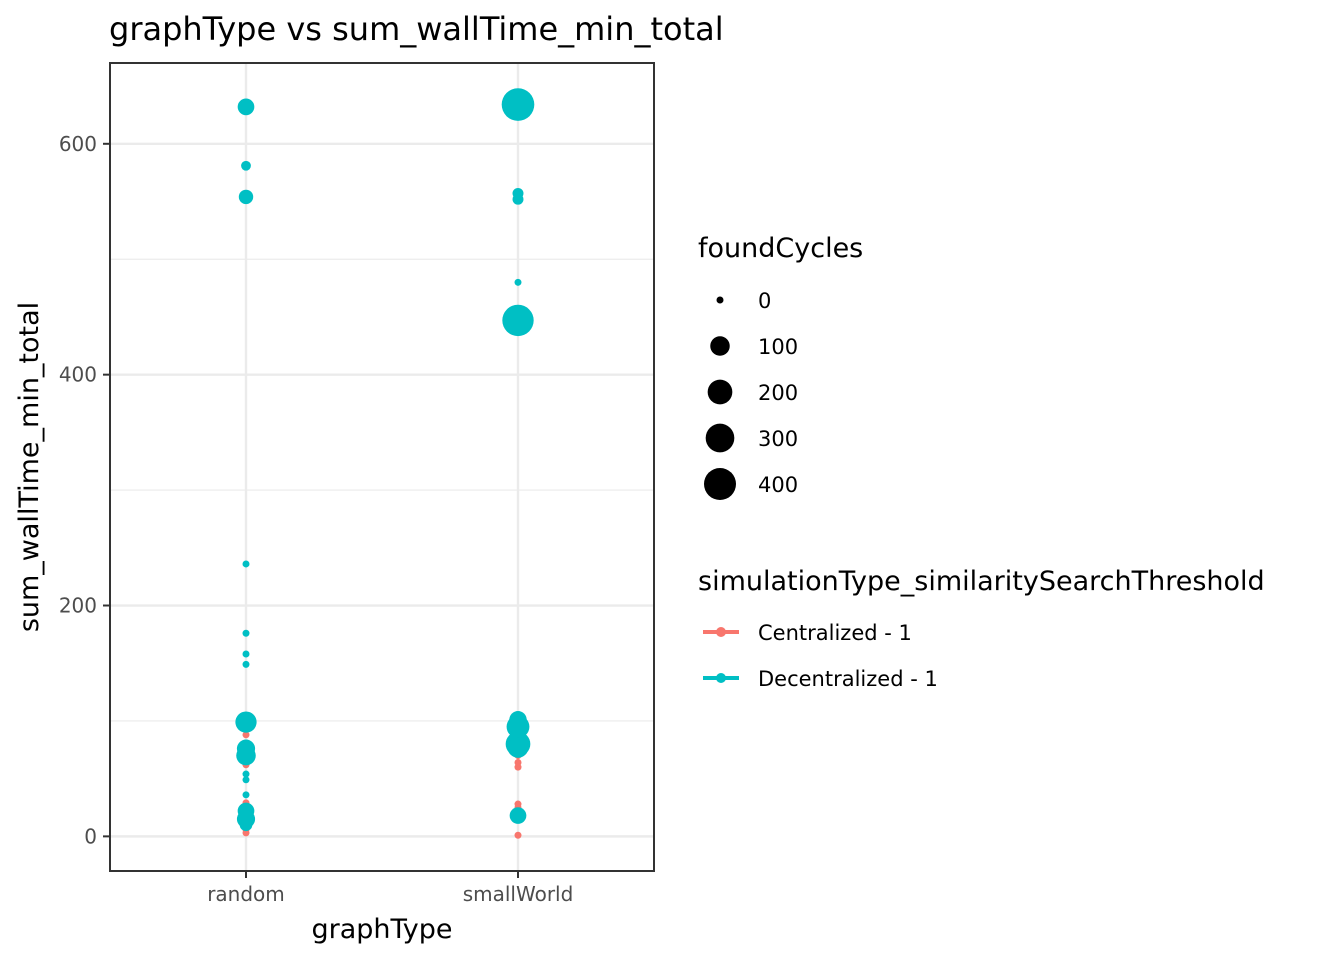  I want to click on y-tick-label: 0, so click(90, 836).